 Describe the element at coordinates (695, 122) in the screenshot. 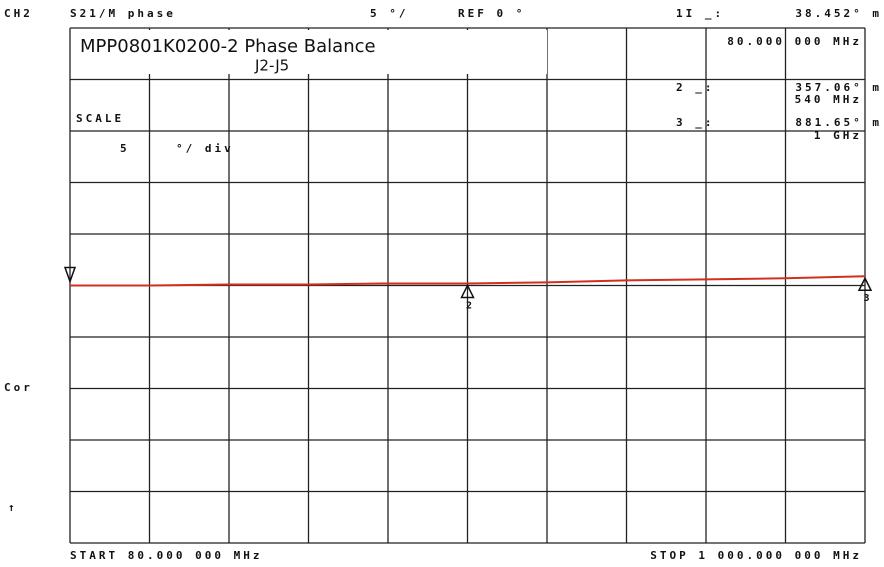

I see `marker-id: 3 _:` at that location.